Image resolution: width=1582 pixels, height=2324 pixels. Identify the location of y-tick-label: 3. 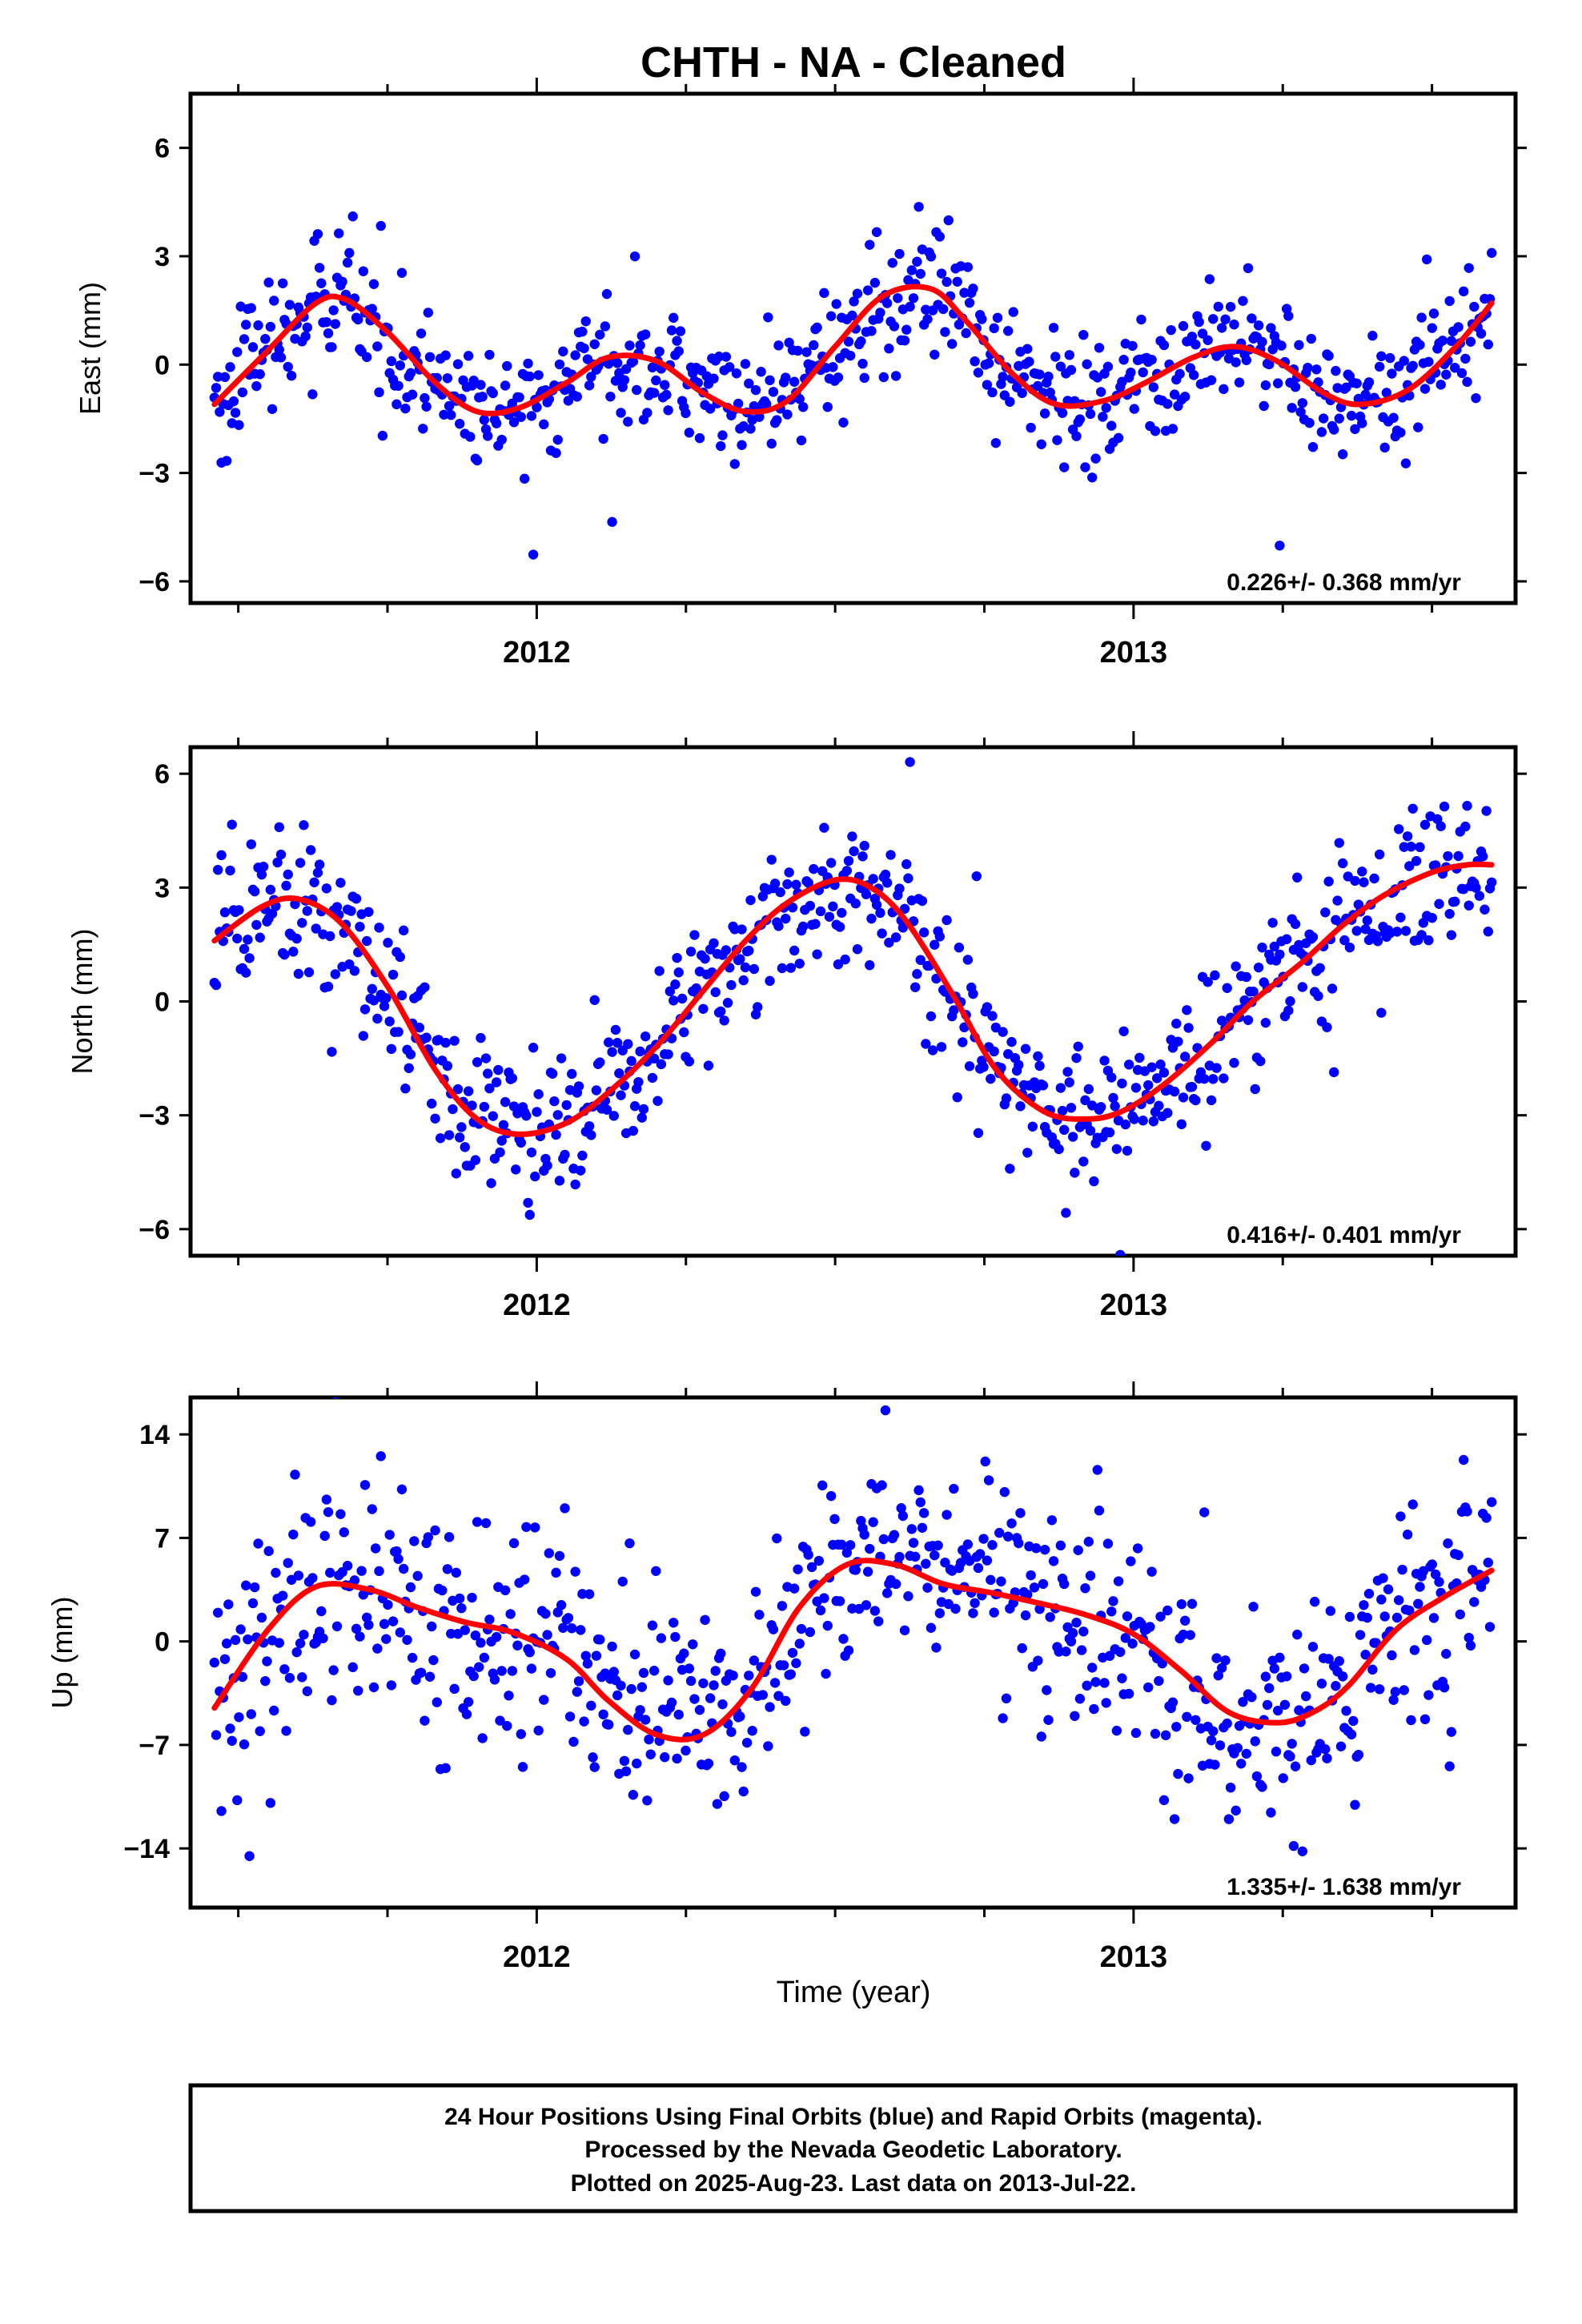
(162, 257).